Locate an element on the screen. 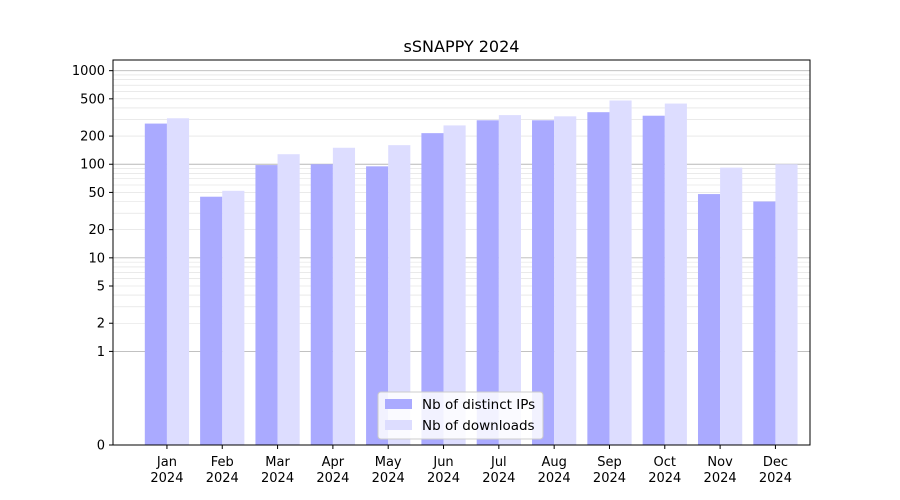 The height and width of the screenshot is (500, 900). legend-swatch-distinct-ips is located at coordinates (398, 404).